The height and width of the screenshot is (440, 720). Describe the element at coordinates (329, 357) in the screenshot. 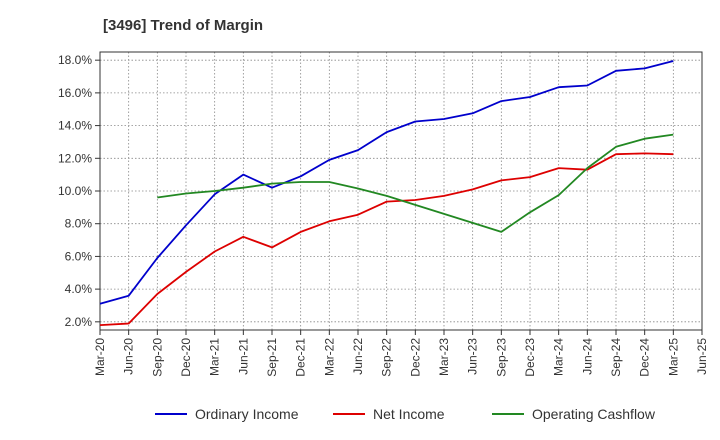

I see `x-tick-label: Mar-22` at that location.